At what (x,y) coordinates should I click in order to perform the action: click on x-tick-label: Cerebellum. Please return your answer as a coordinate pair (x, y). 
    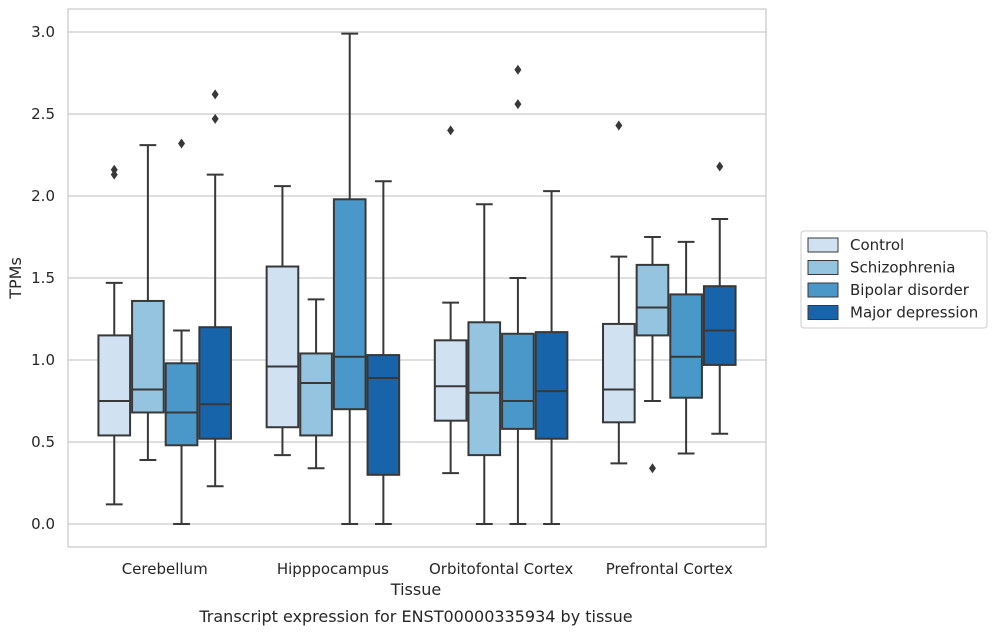
    Looking at the image, I should click on (165, 569).